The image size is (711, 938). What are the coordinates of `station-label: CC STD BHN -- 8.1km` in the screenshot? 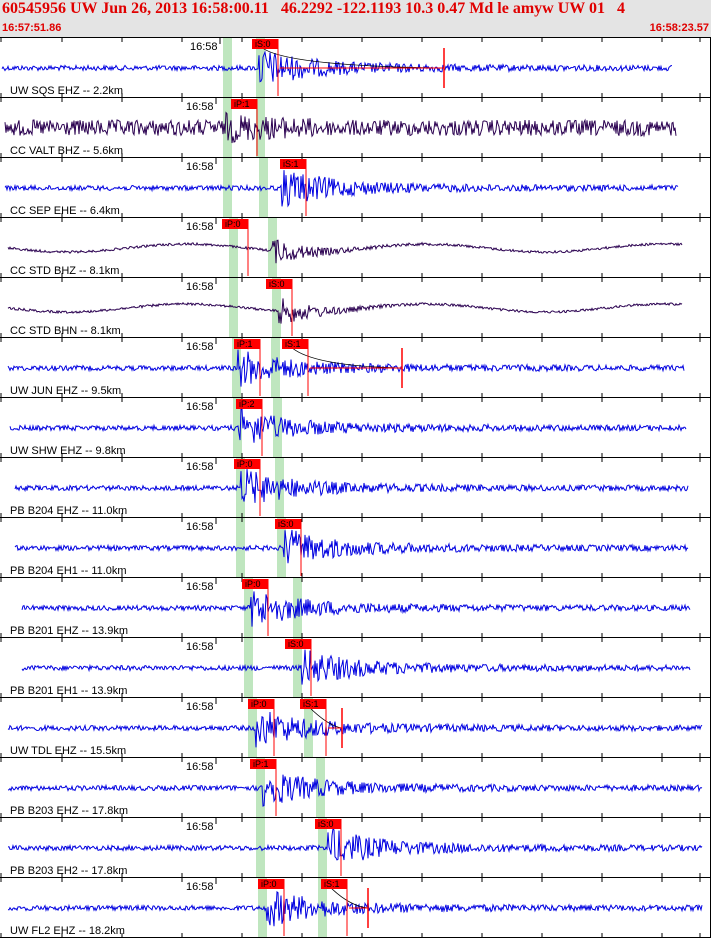 It's located at (65, 331).